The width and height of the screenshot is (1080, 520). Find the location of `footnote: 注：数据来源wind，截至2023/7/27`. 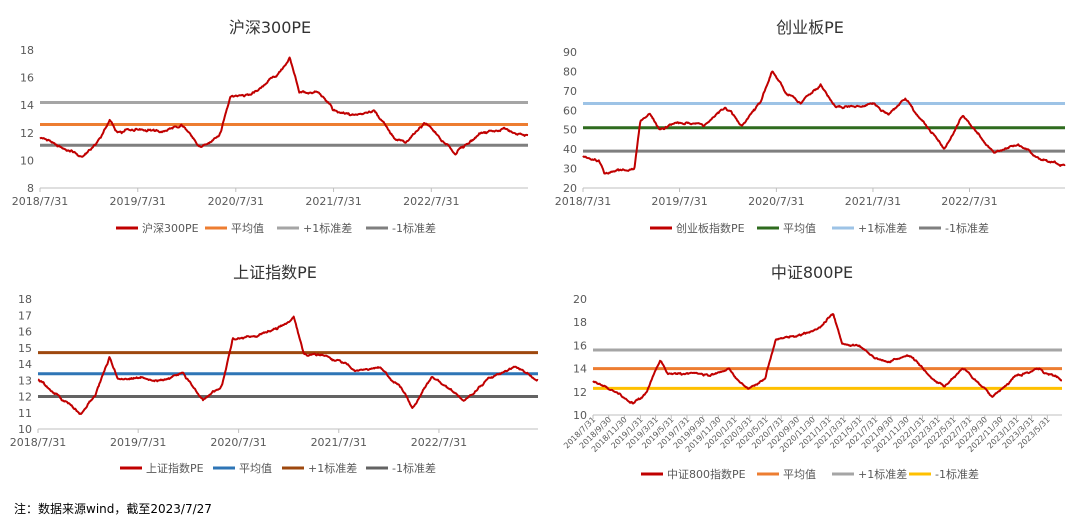

footnote: 注：数据来源wind，截至2023/7/27 is located at coordinates (113, 509).